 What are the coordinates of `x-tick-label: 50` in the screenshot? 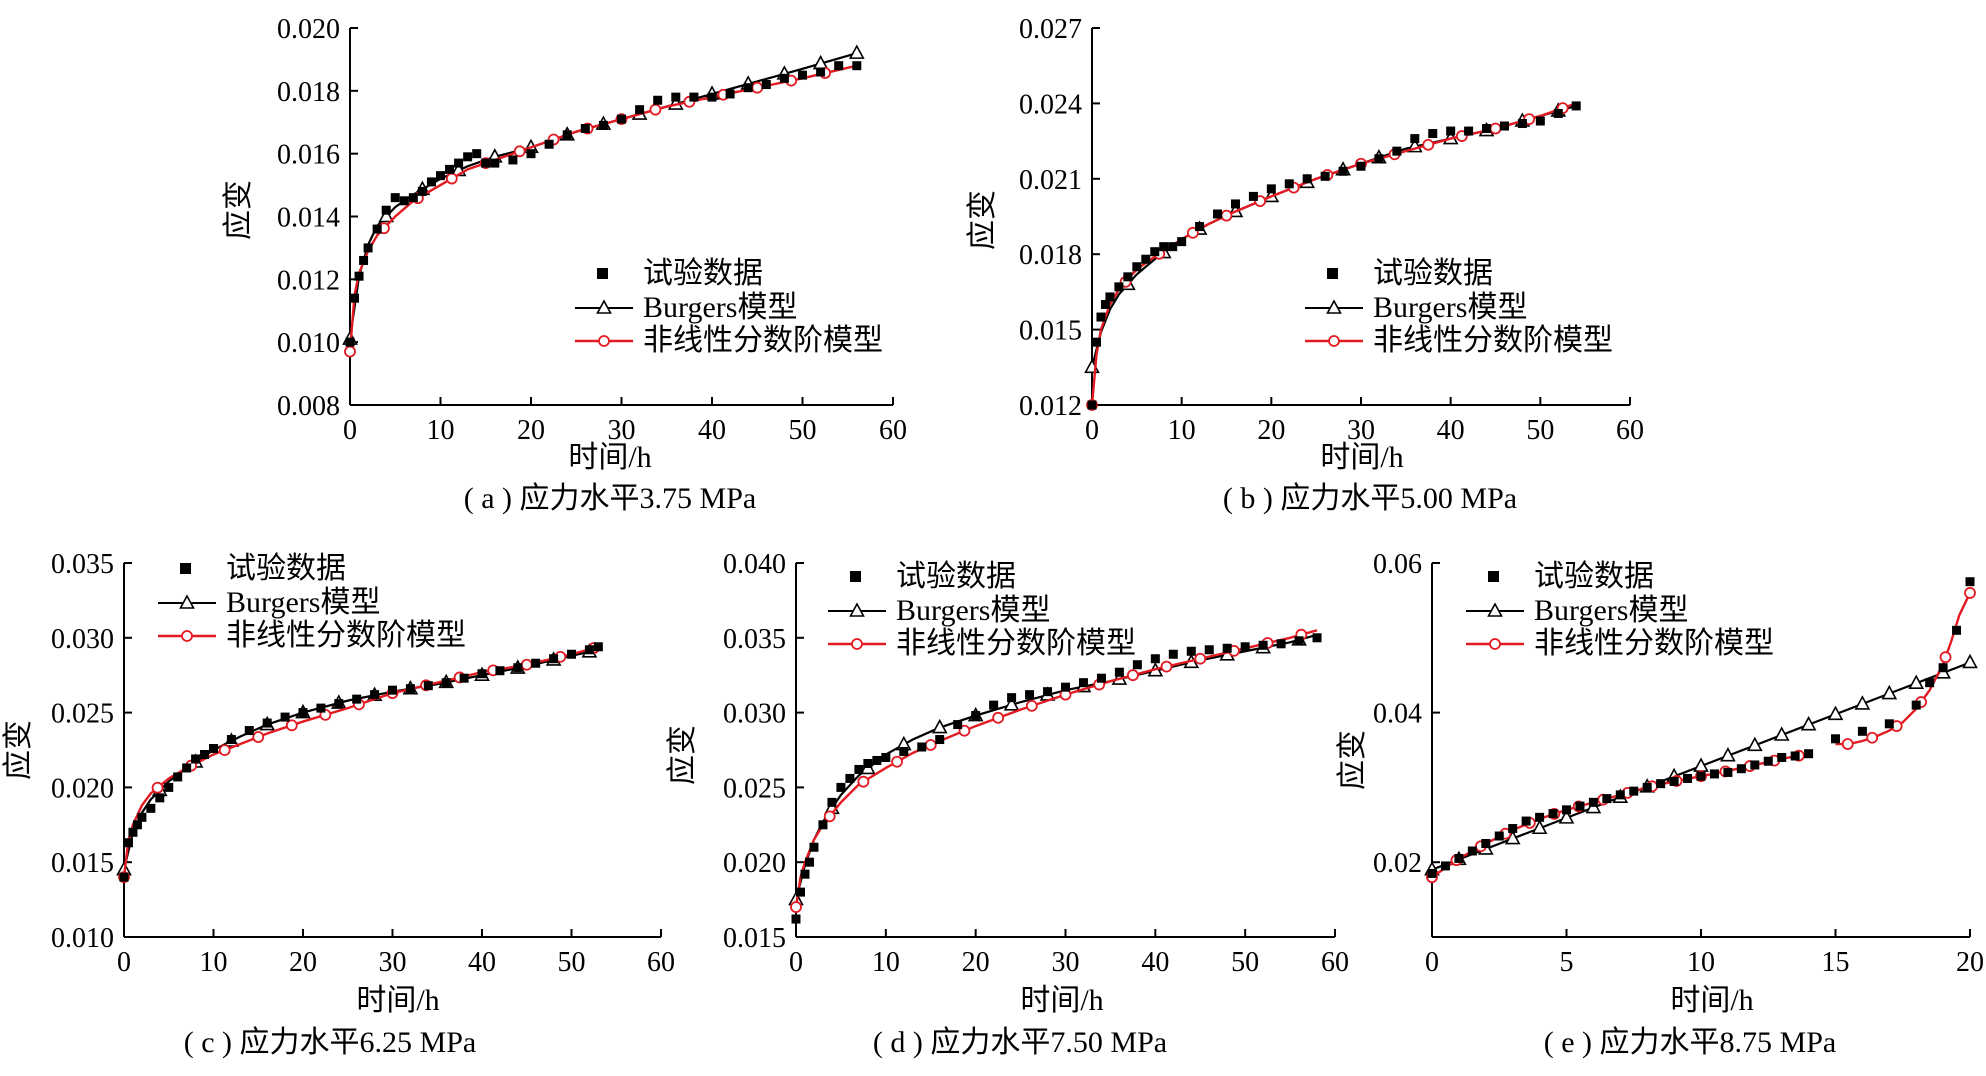 It's located at (1540, 430).